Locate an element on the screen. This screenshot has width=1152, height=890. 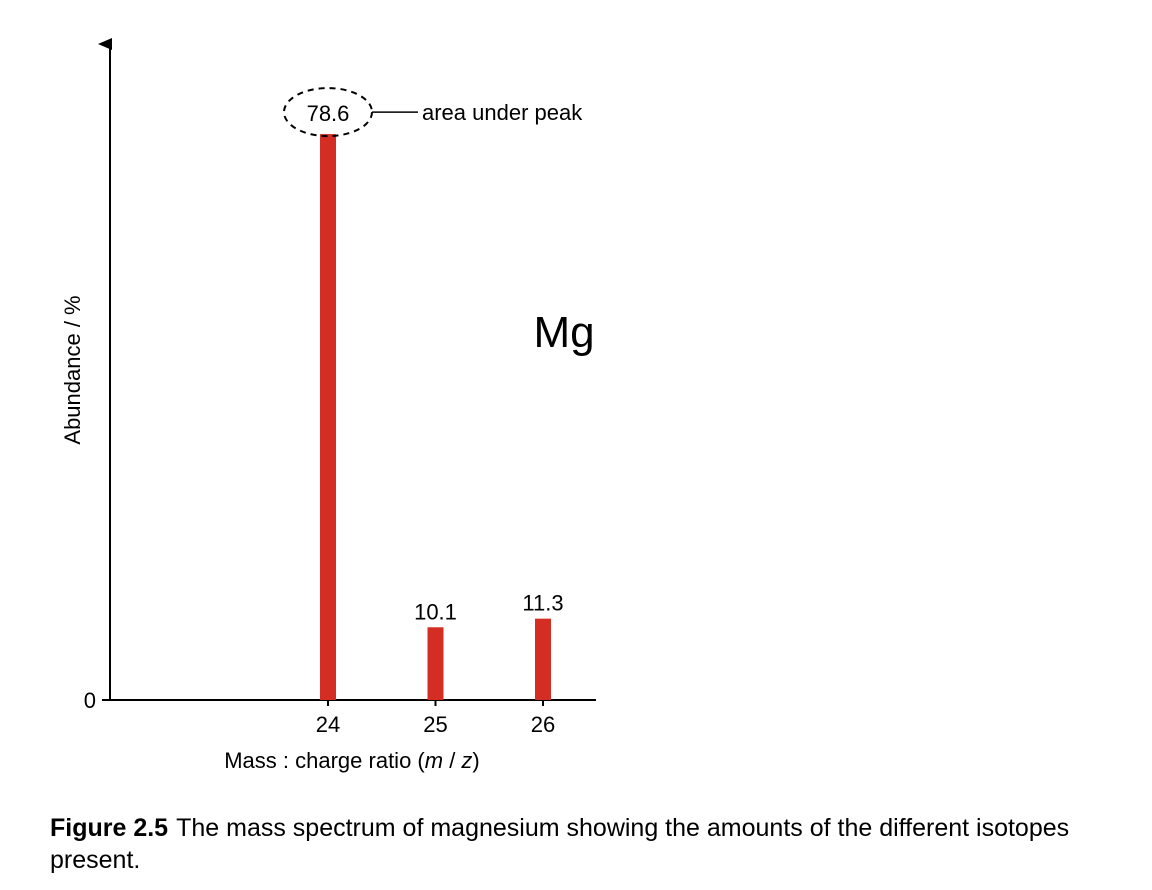
y-tick-label-zero: 0 is located at coordinates (90, 700).